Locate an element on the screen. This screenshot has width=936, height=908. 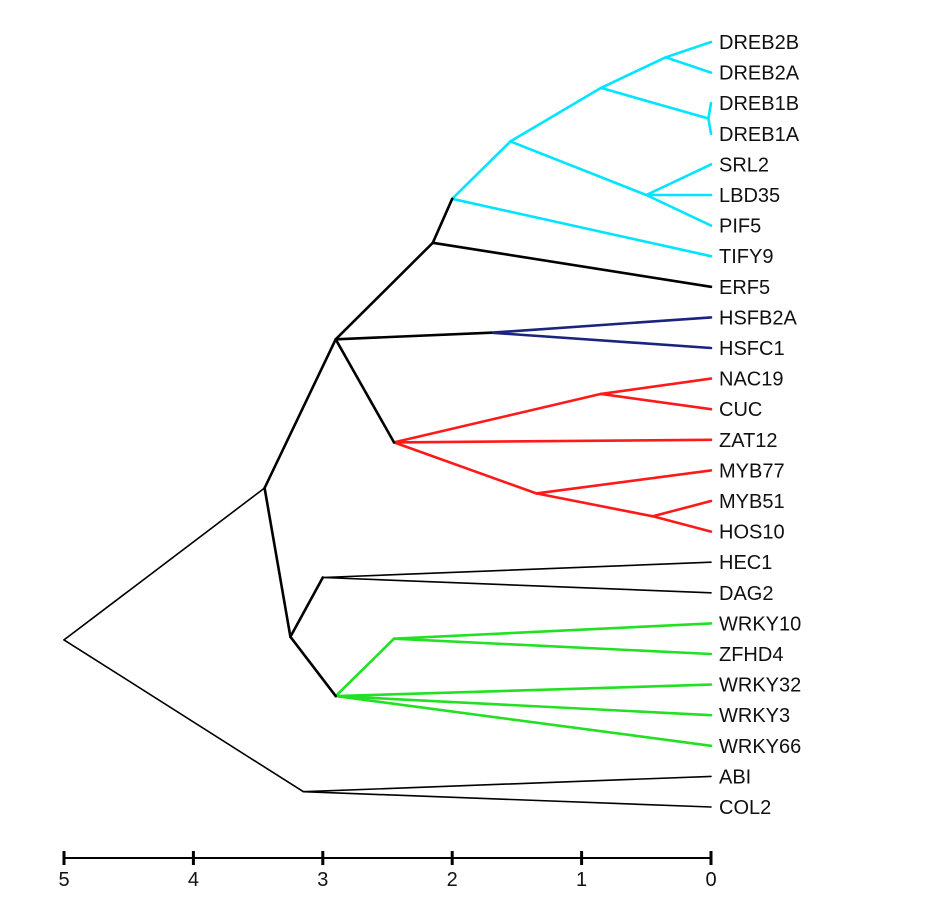
branch-n_erf-to-n_tify is located at coordinates (442, 221).